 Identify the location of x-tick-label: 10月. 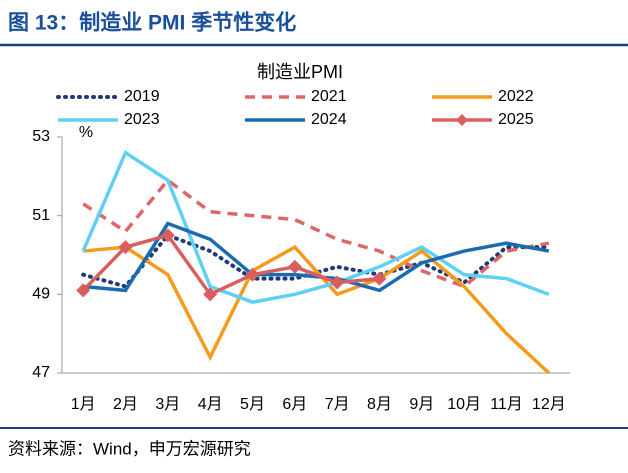
(464, 404).